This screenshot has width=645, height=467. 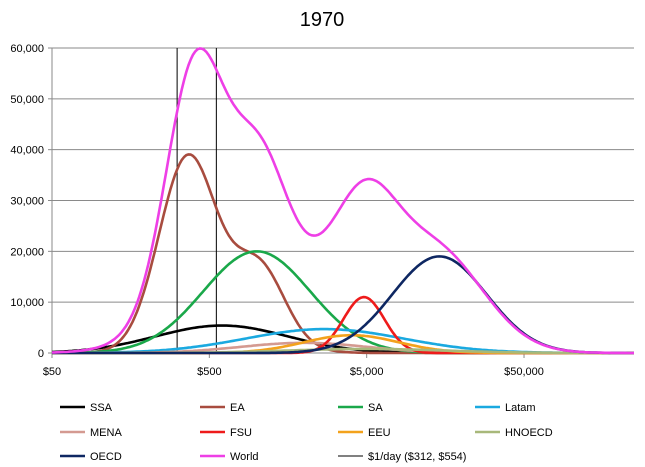 What do you see at coordinates (27, 252) in the screenshot?
I see `y-tick-label: 20,000` at bounding box center [27, 252].